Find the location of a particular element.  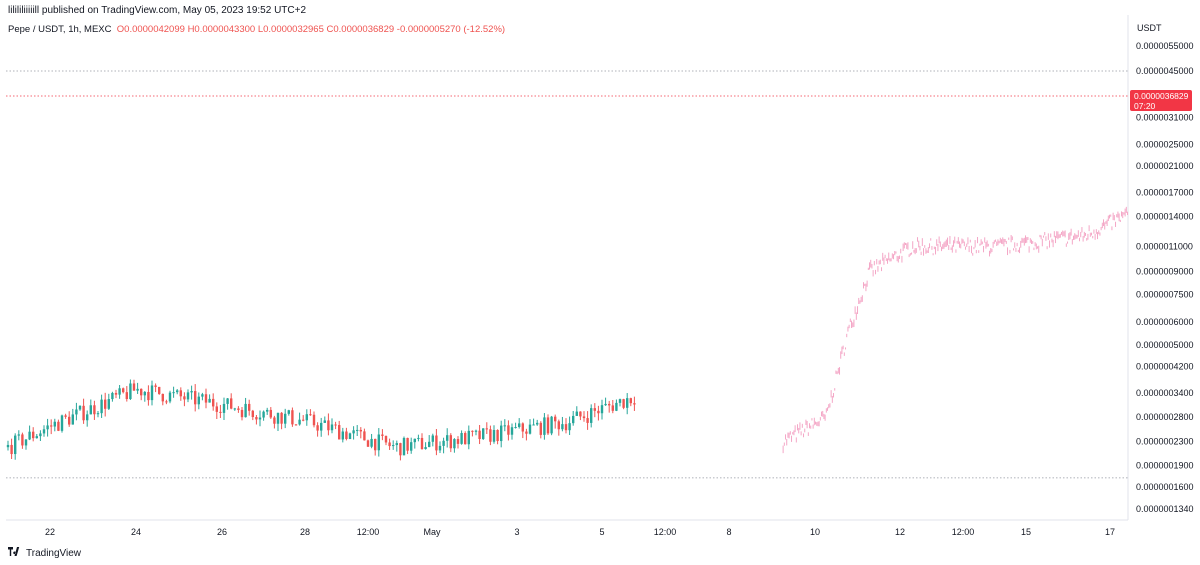

symbol-label: Pepe / USDT, 1h, MEXC is located at coordinates (60, 29).